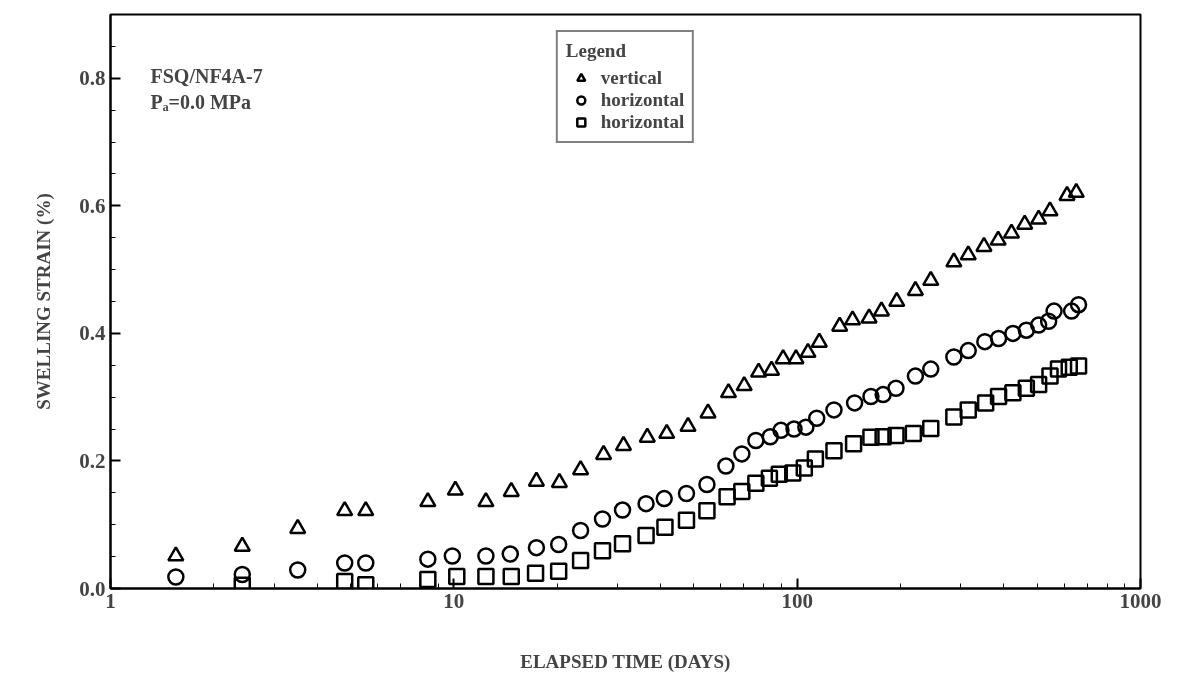 Image resolution: width=1184 pixels, height=692 pixels. I want to click on y-tick-label: 0.0, so click(92, 588).